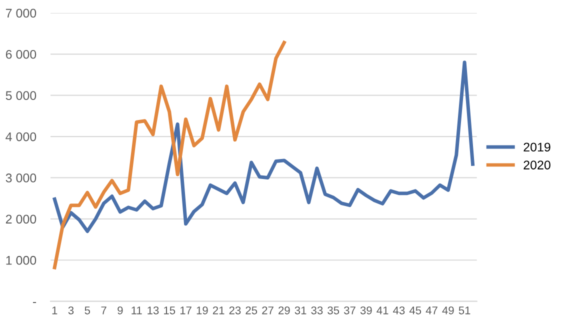 This screenshot has width=561, height=324. What do you see at coordinates (537, 165) in the screenshot?
I see `legend-label: 2020` at bounding box center [537, 165].